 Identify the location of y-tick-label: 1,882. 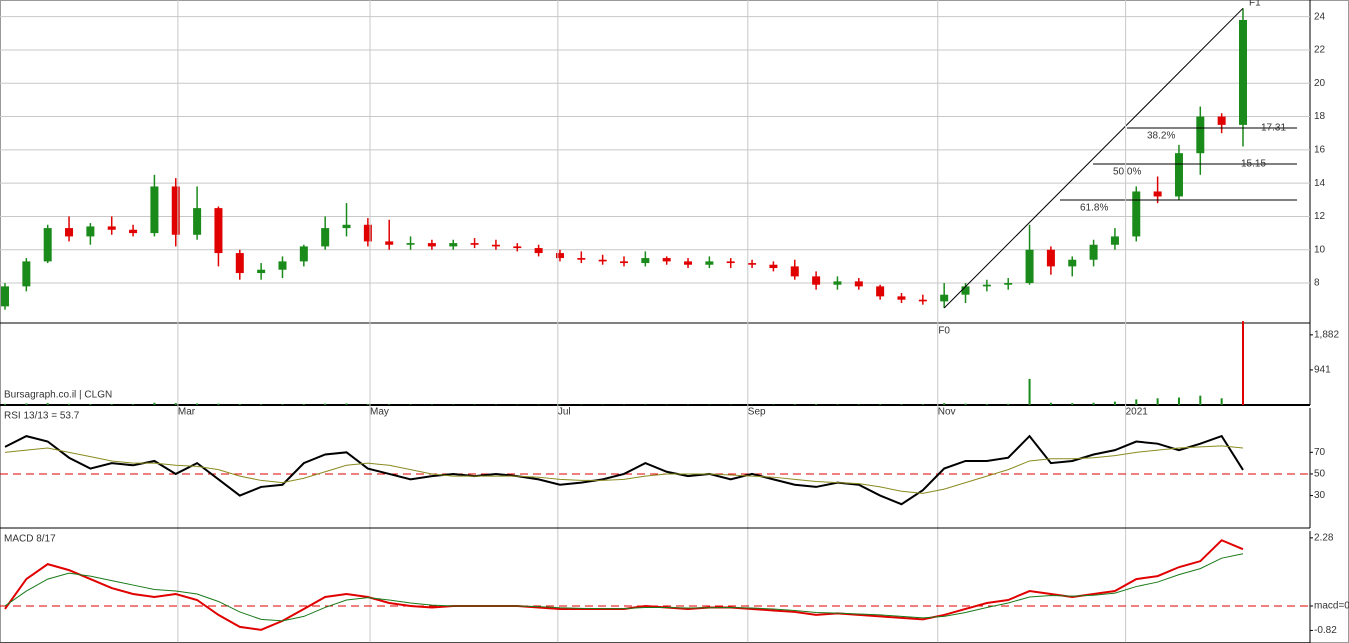
(1326, 334).